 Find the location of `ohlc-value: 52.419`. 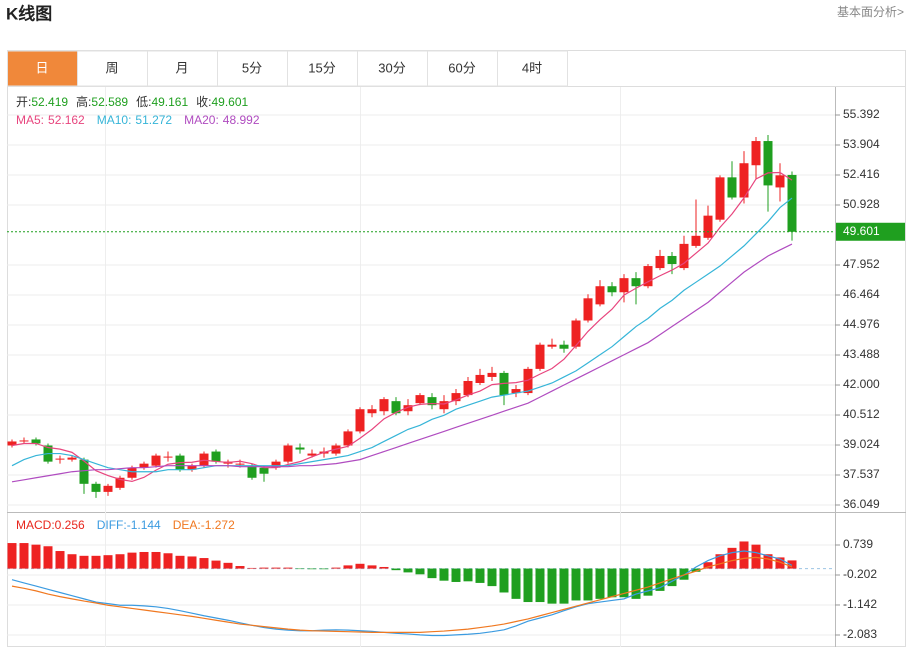

ohlc-value: 52.419 is located at coordinates (49, 102).